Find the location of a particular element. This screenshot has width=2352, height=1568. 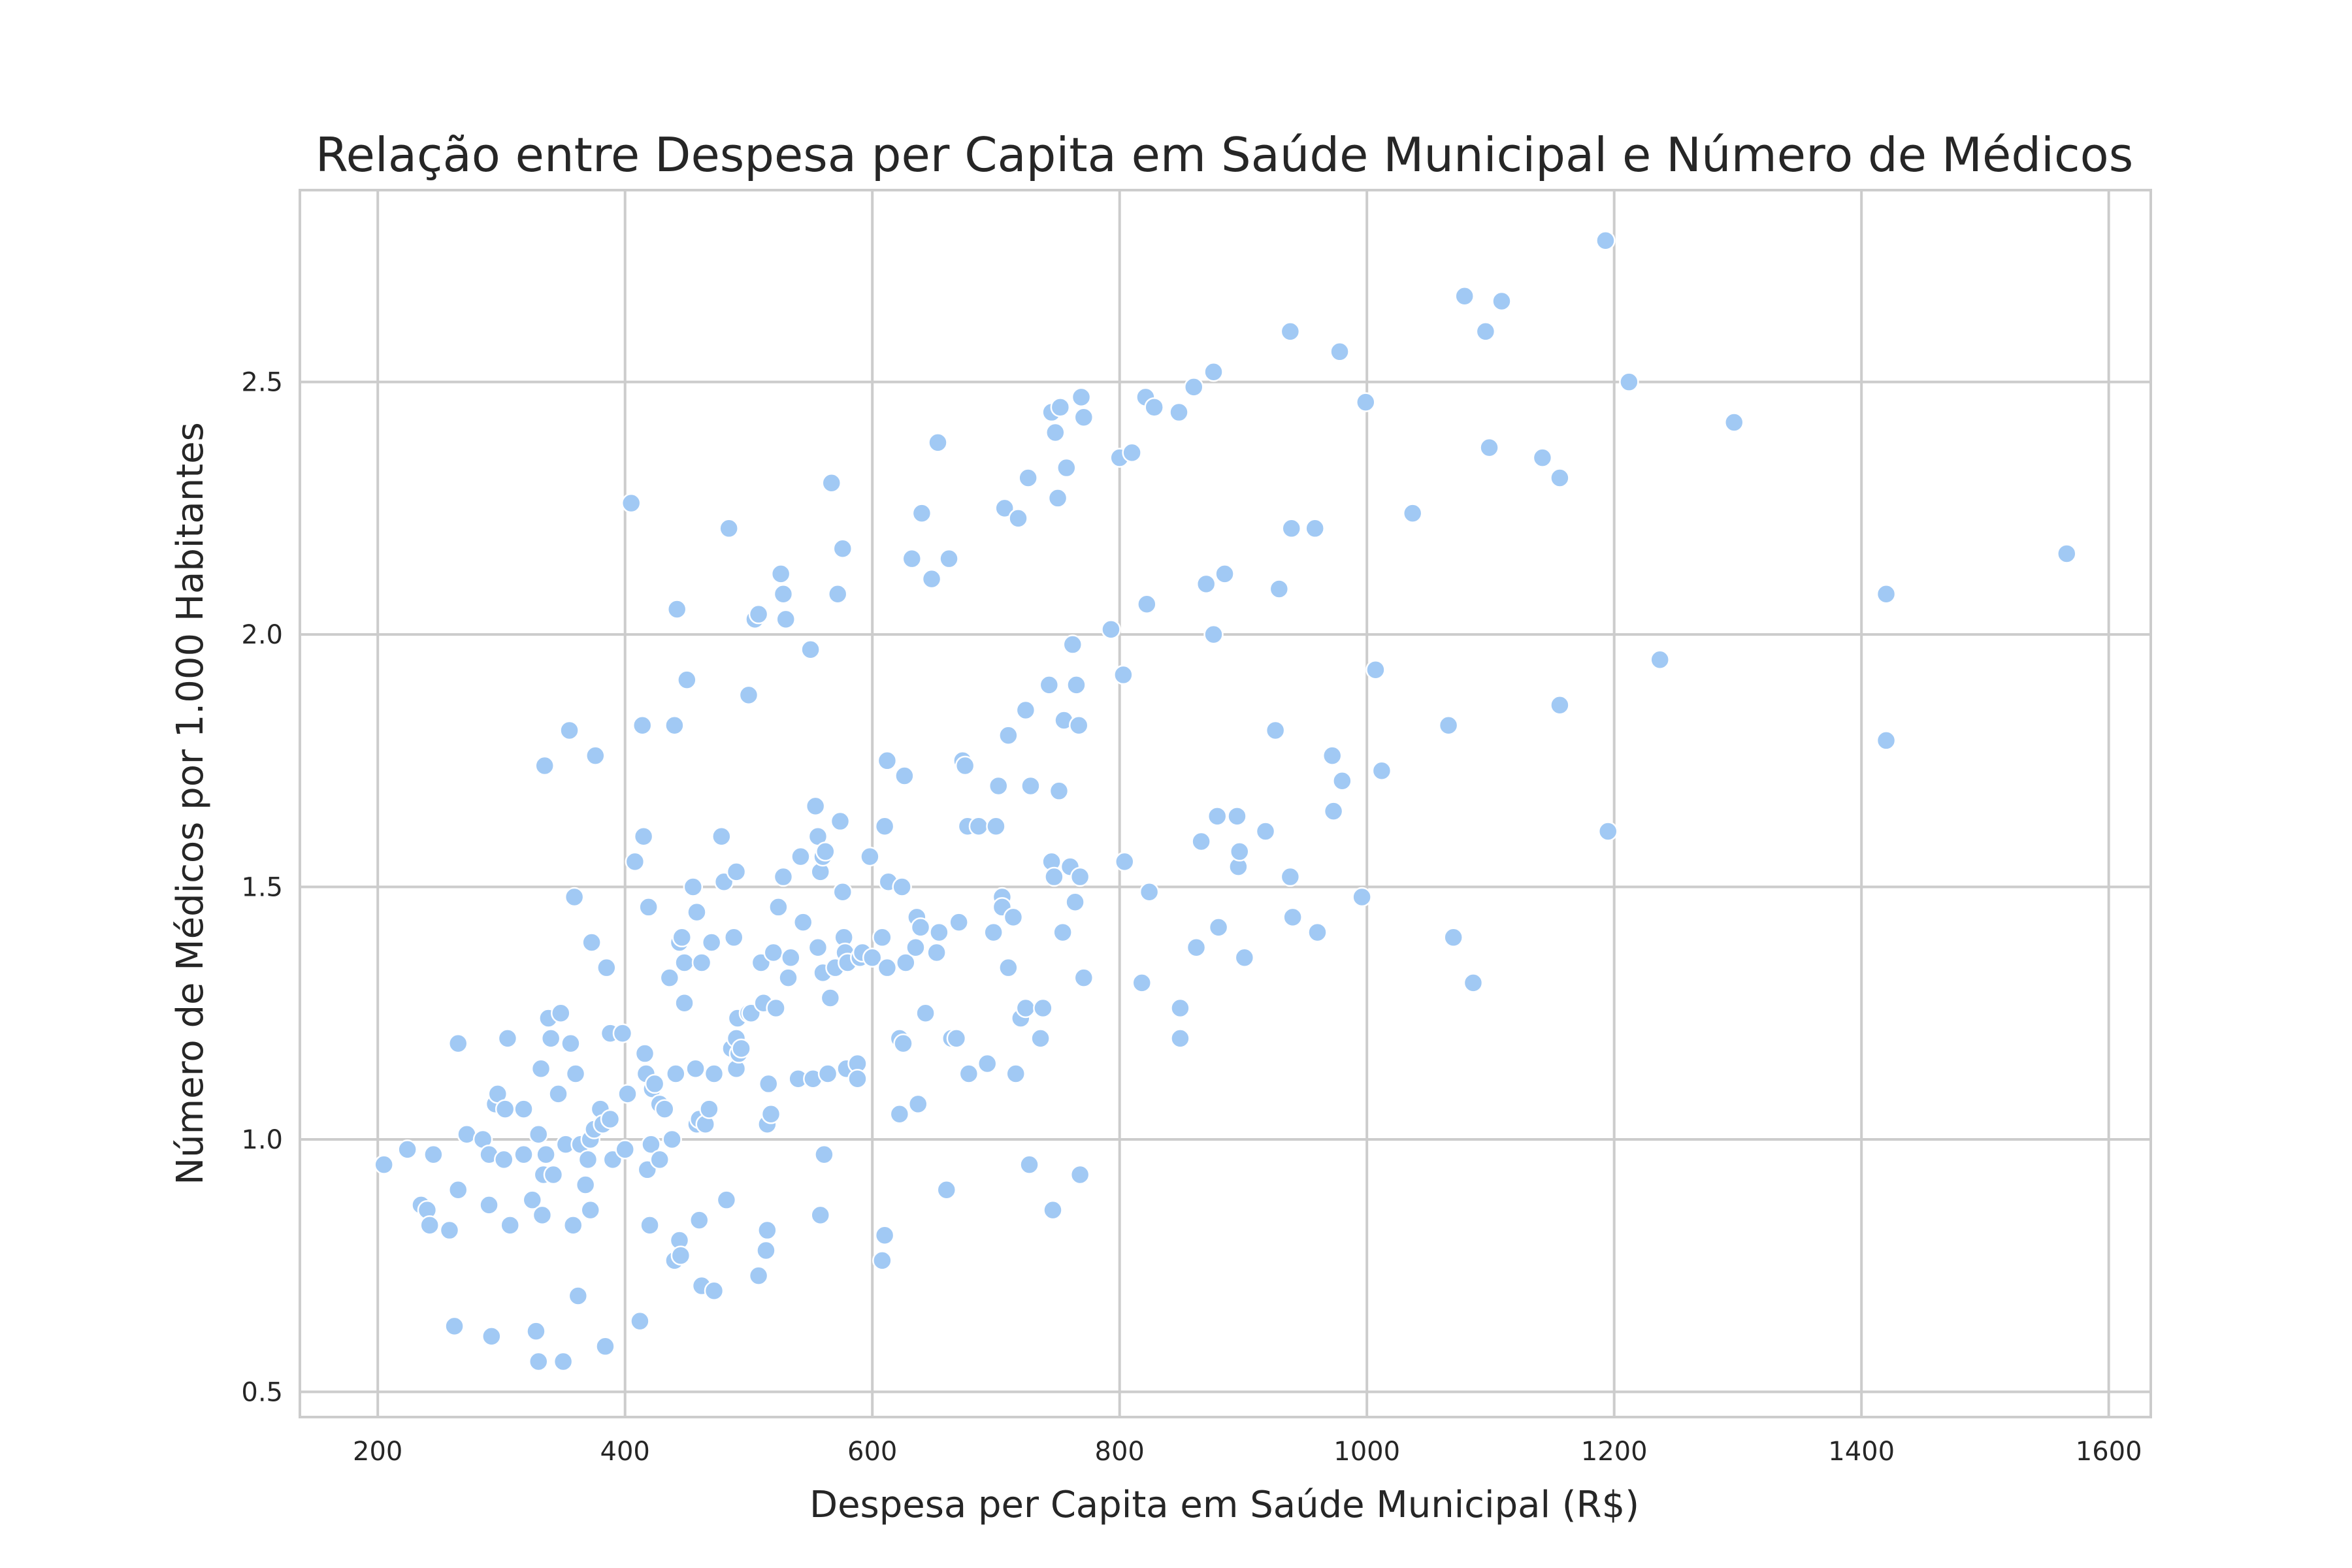

x-tick-label: 800 is located at coordinates (1120, 1452).